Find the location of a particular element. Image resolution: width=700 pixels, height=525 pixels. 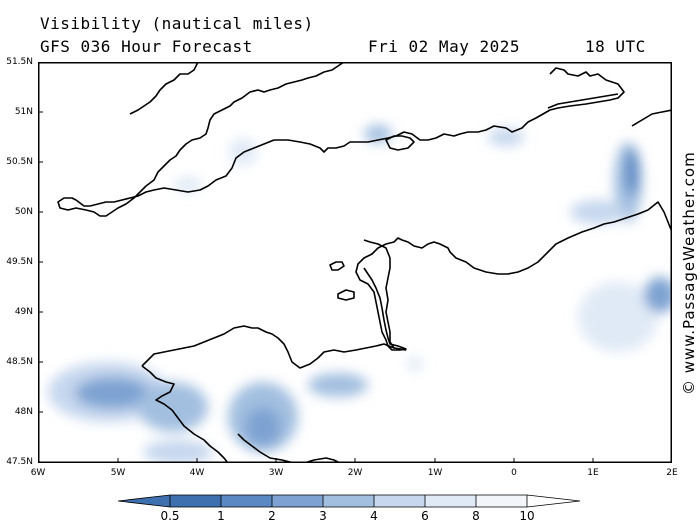

coastline-wales is located at coordinates (164, 88).